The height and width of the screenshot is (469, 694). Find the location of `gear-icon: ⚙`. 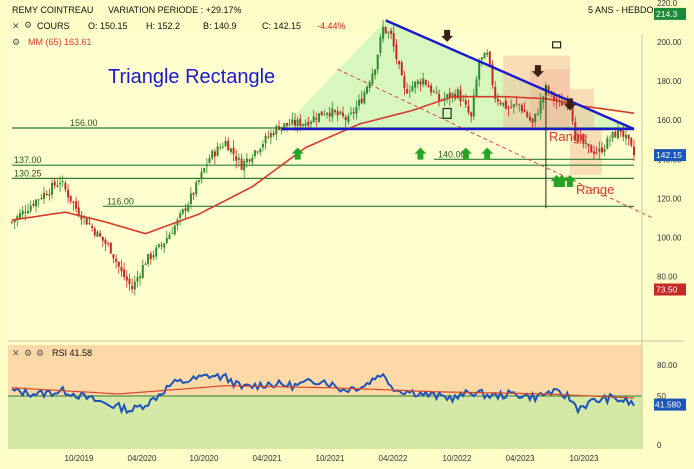

gear-icon: ⚙ is located at coordinates (28, 25).